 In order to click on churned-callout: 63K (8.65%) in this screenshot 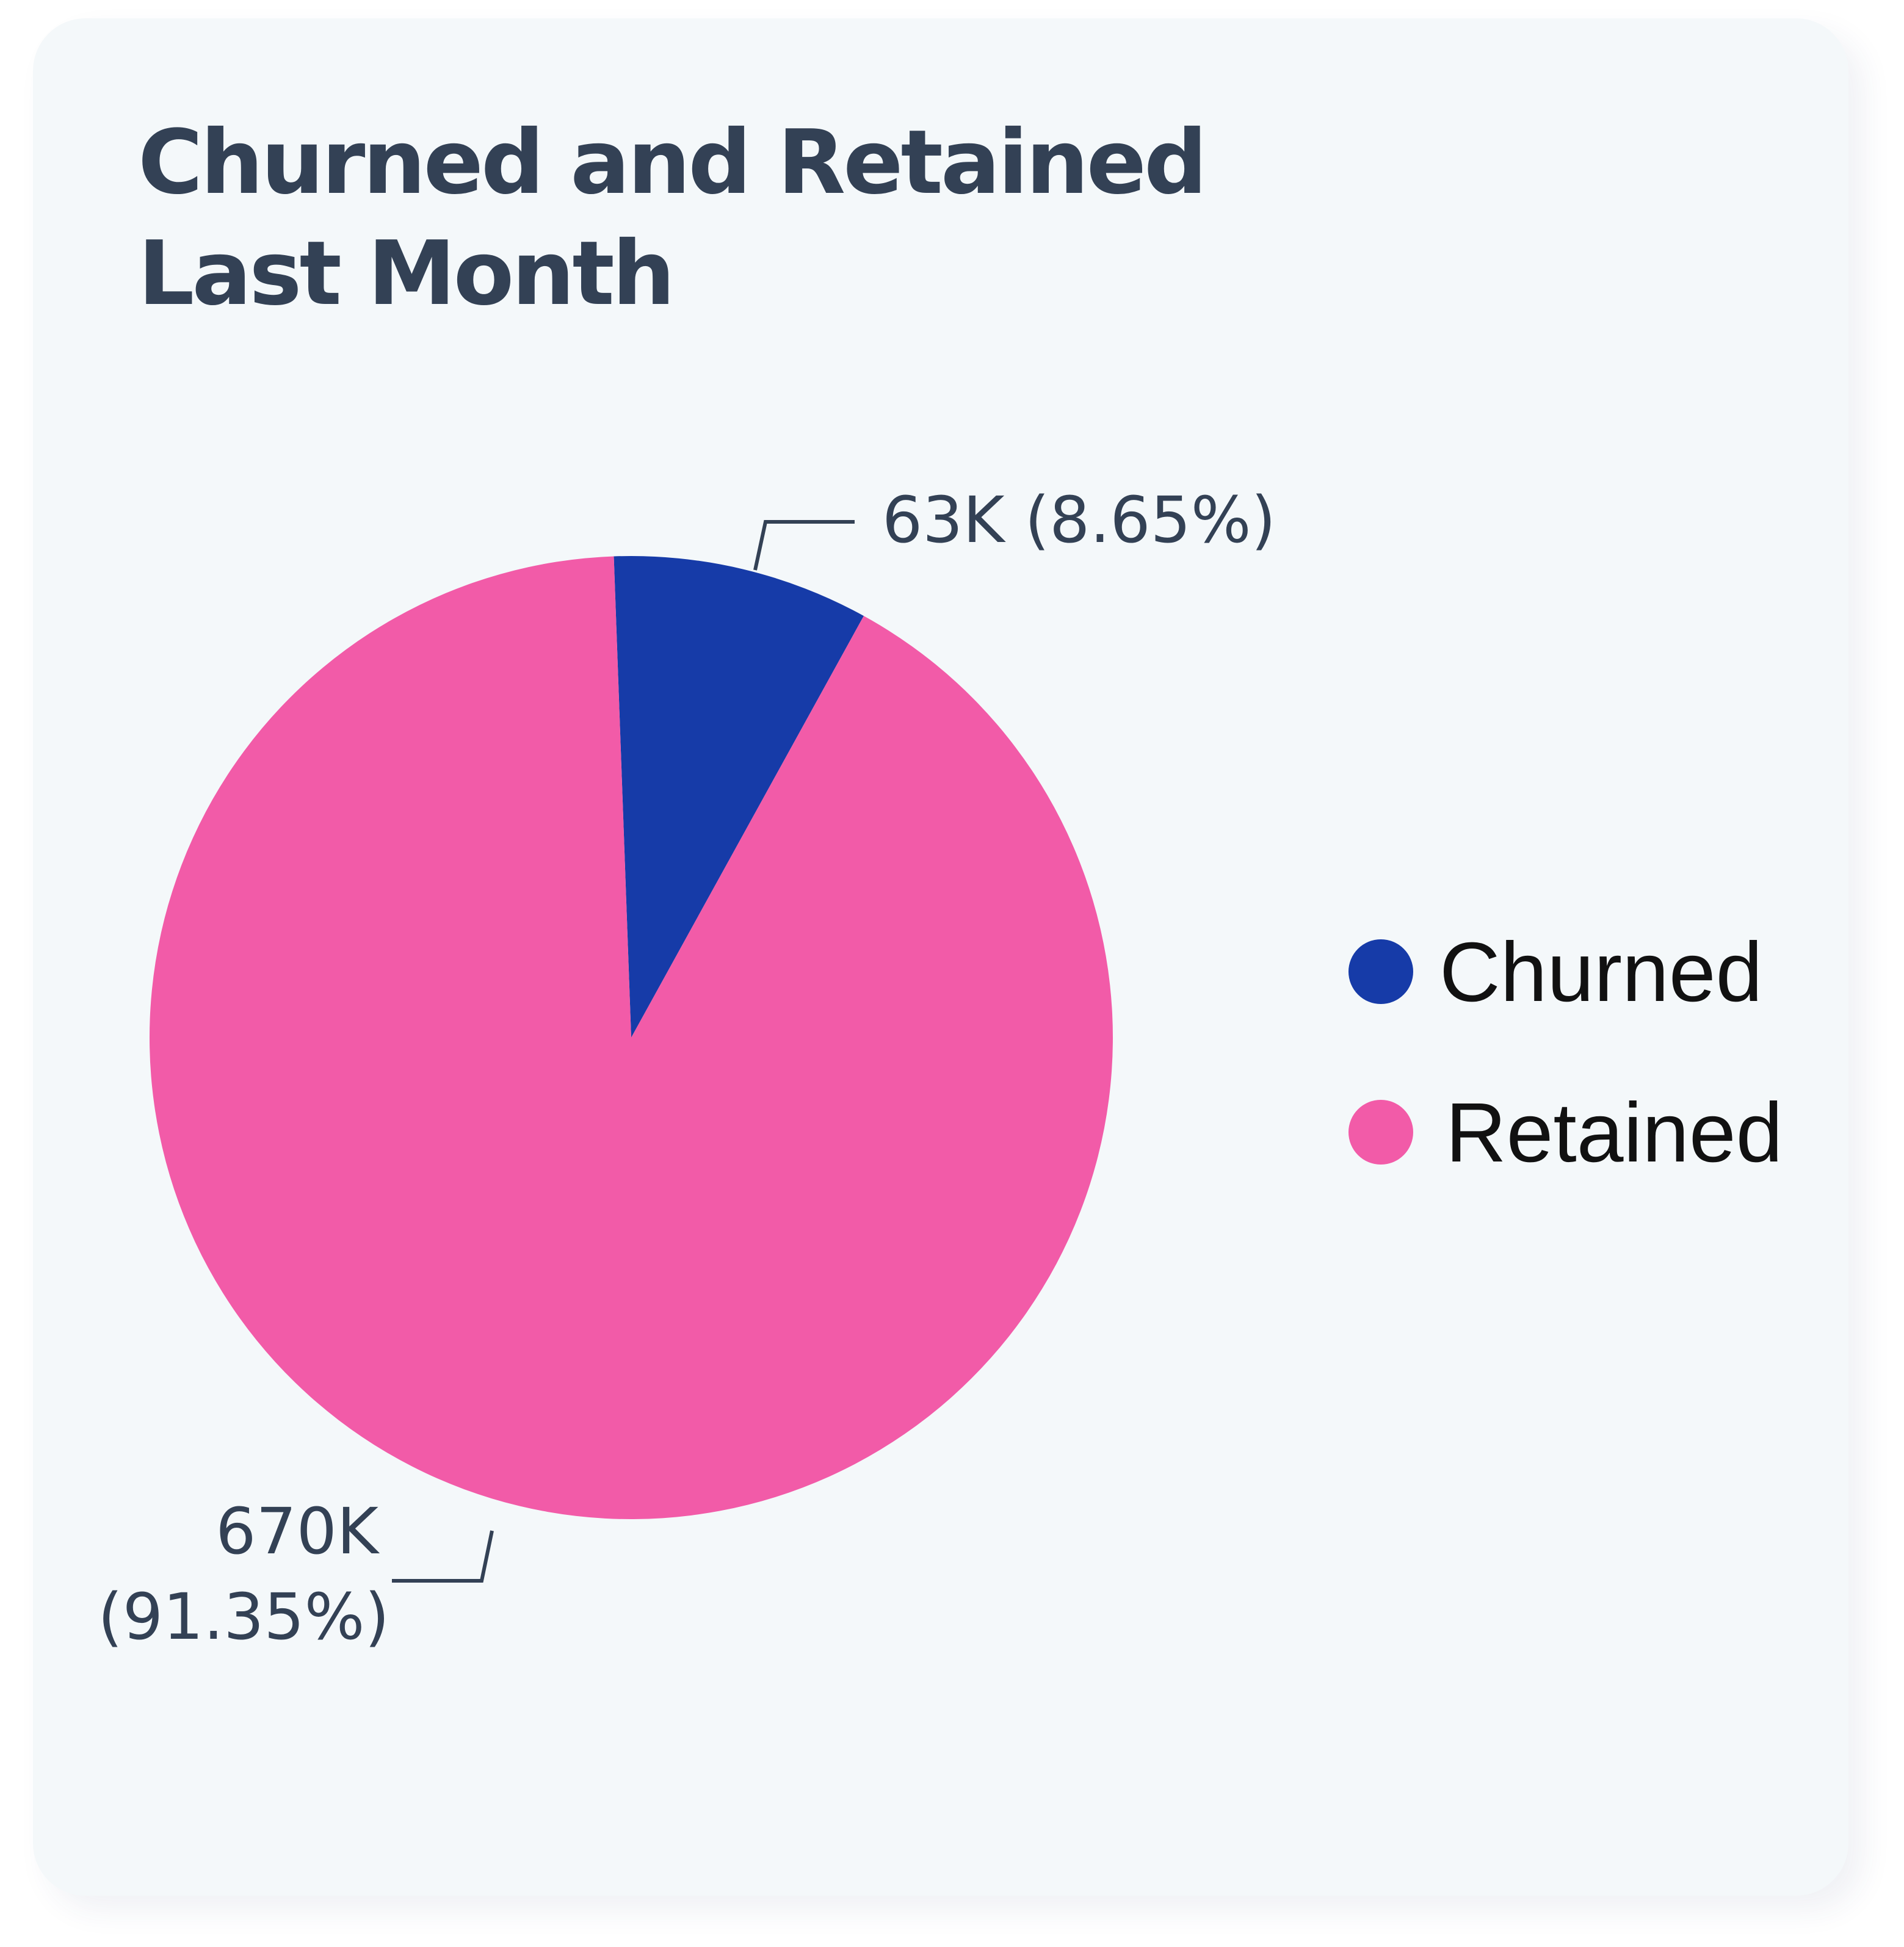, I will do `click(1014, 527)`.